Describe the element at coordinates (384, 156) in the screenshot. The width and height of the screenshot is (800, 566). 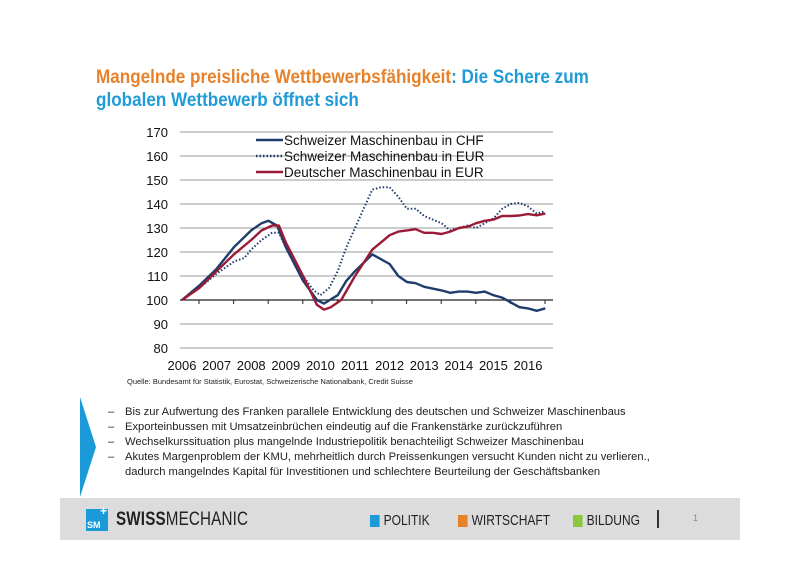
I see `legend-label: Schweizer Maschinenbau in EUR` at that location.